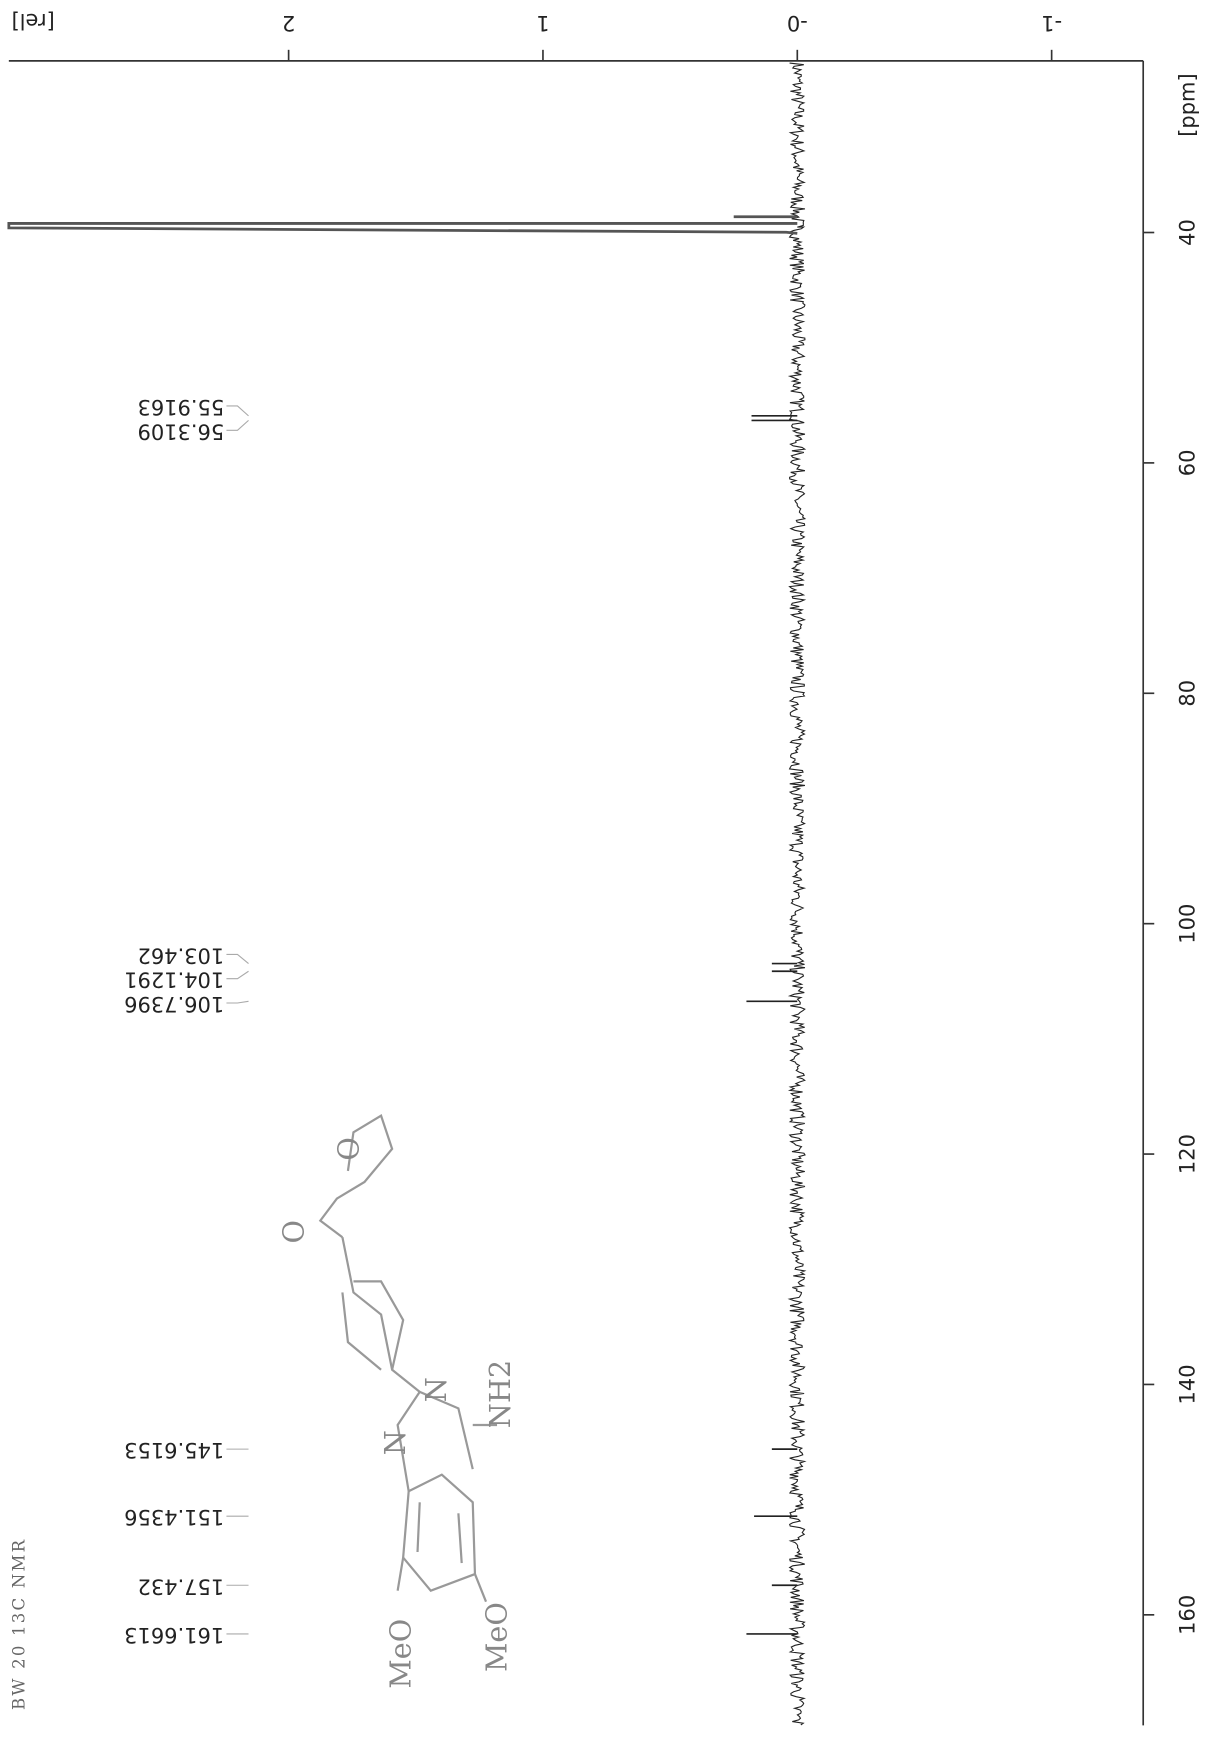 Image resolution: width=1215 pixels, height=1741 pixels. What do you see at coordinates (1187, 1154) in the screenshot?
I see `x-tick-label: 120` at bounding box center [1187, 1154].